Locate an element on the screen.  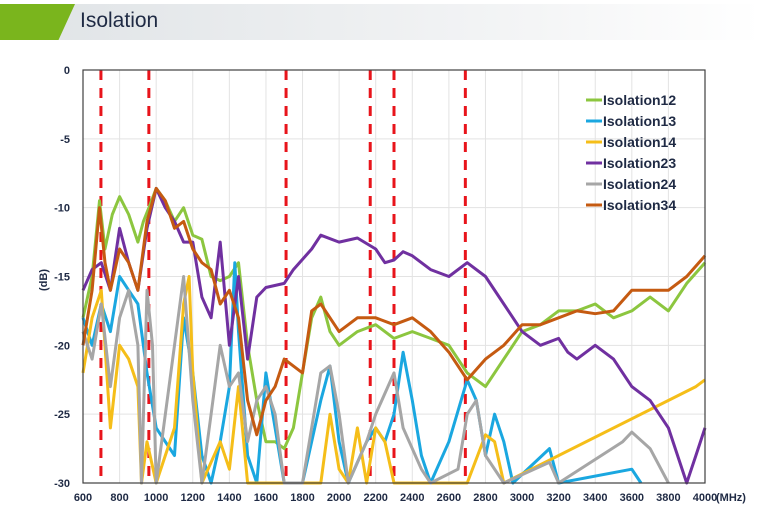
x-tick-label: 2800 is located at coordinates (485, 498).